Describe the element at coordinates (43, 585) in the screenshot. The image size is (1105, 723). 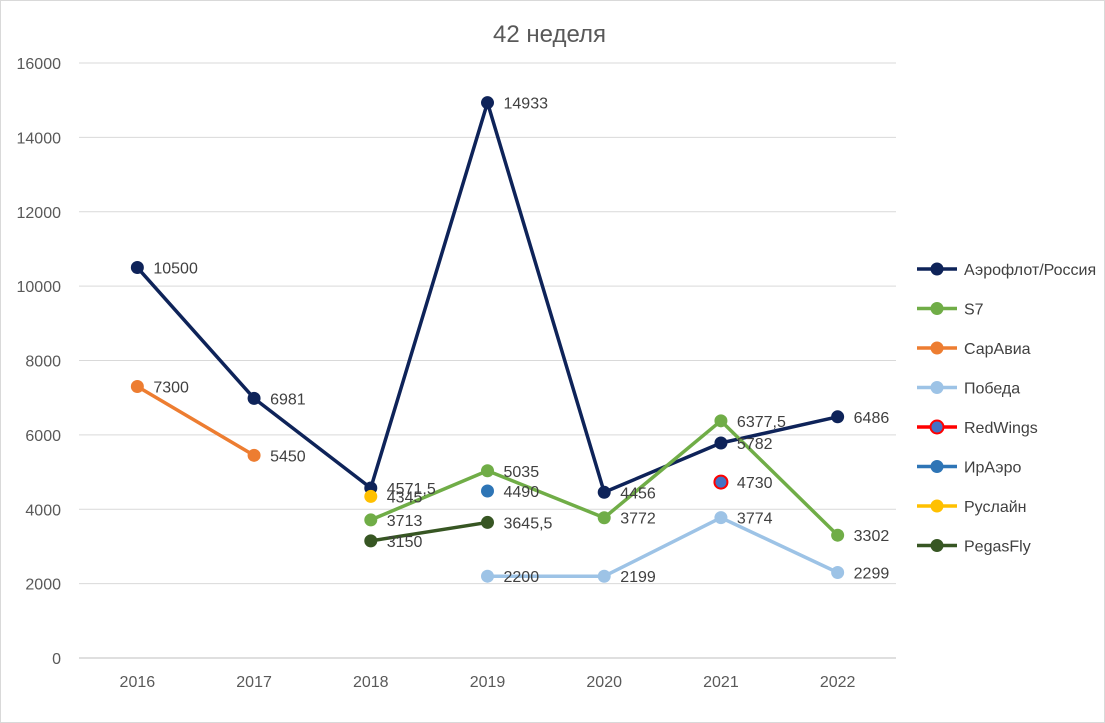
I see `y-tick-label: 2000` at that location.